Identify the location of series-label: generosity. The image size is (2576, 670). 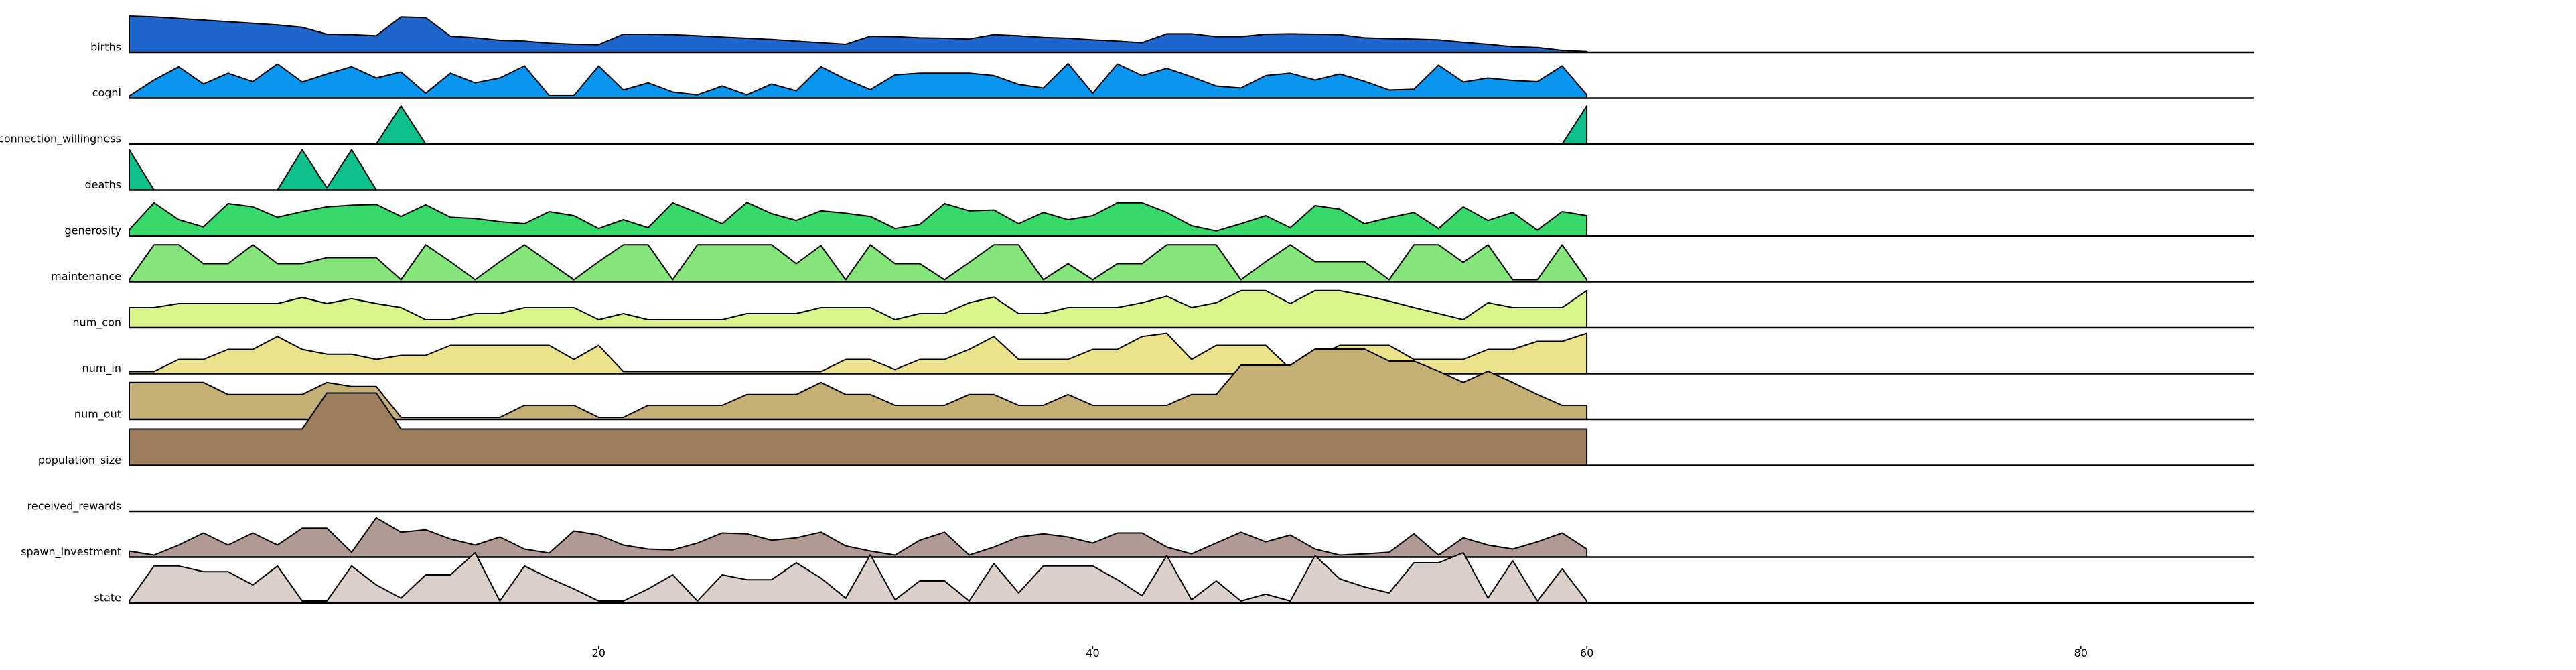
(92, 231).